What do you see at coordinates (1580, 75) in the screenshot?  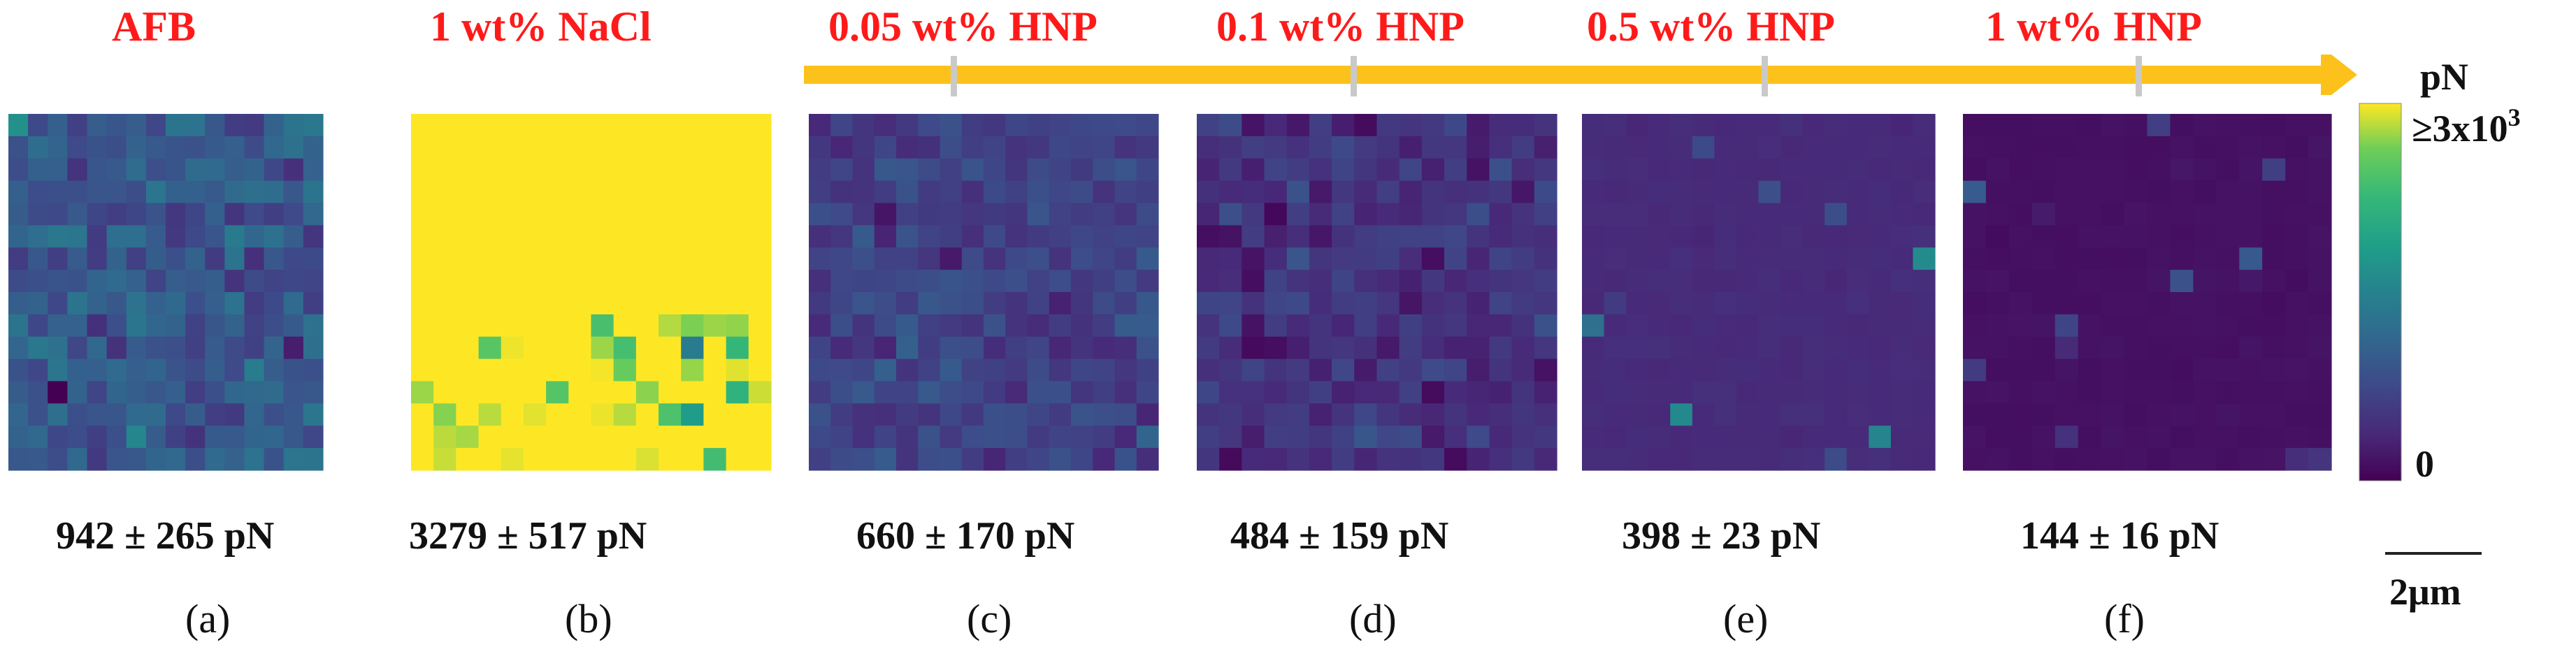 I see `concentration-arrow` at bounding box center [1580, 75].